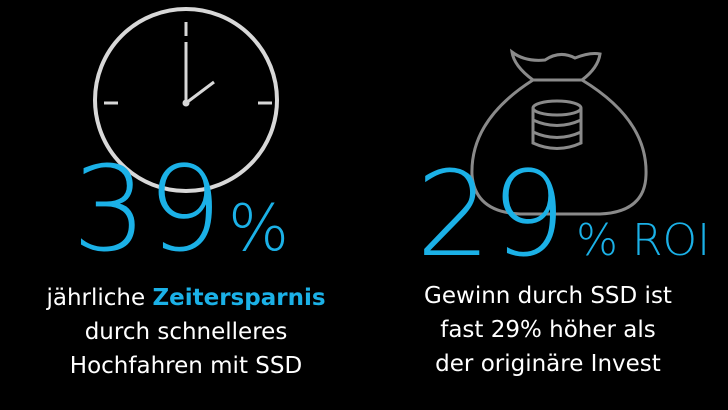 Image resolution: width=728 pixels, height=410 pixels. I want to click on stat-unit: %, so click(258, 229).